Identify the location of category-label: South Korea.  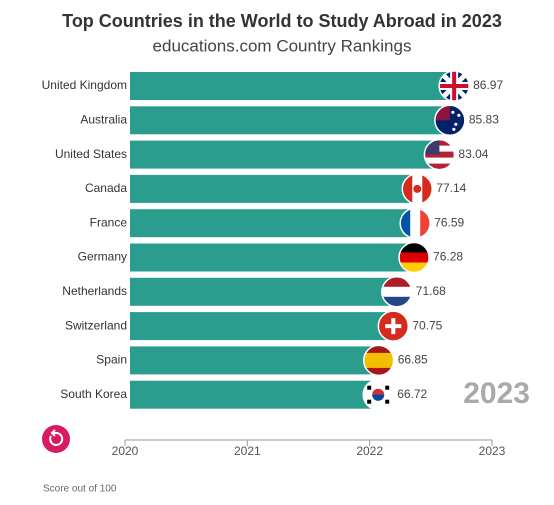
(93, 394).